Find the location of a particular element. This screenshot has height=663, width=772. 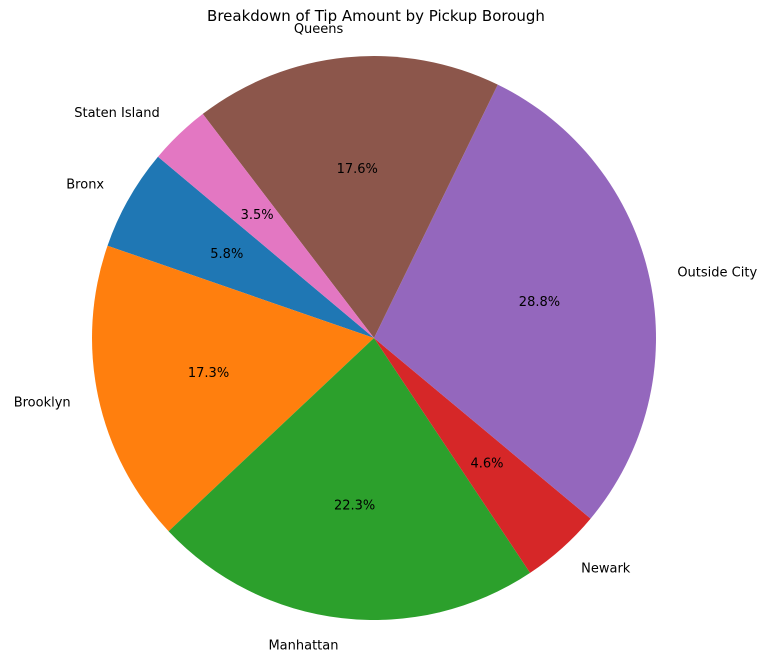

pie-slice-staten-island is located at coordinates (265, 225).